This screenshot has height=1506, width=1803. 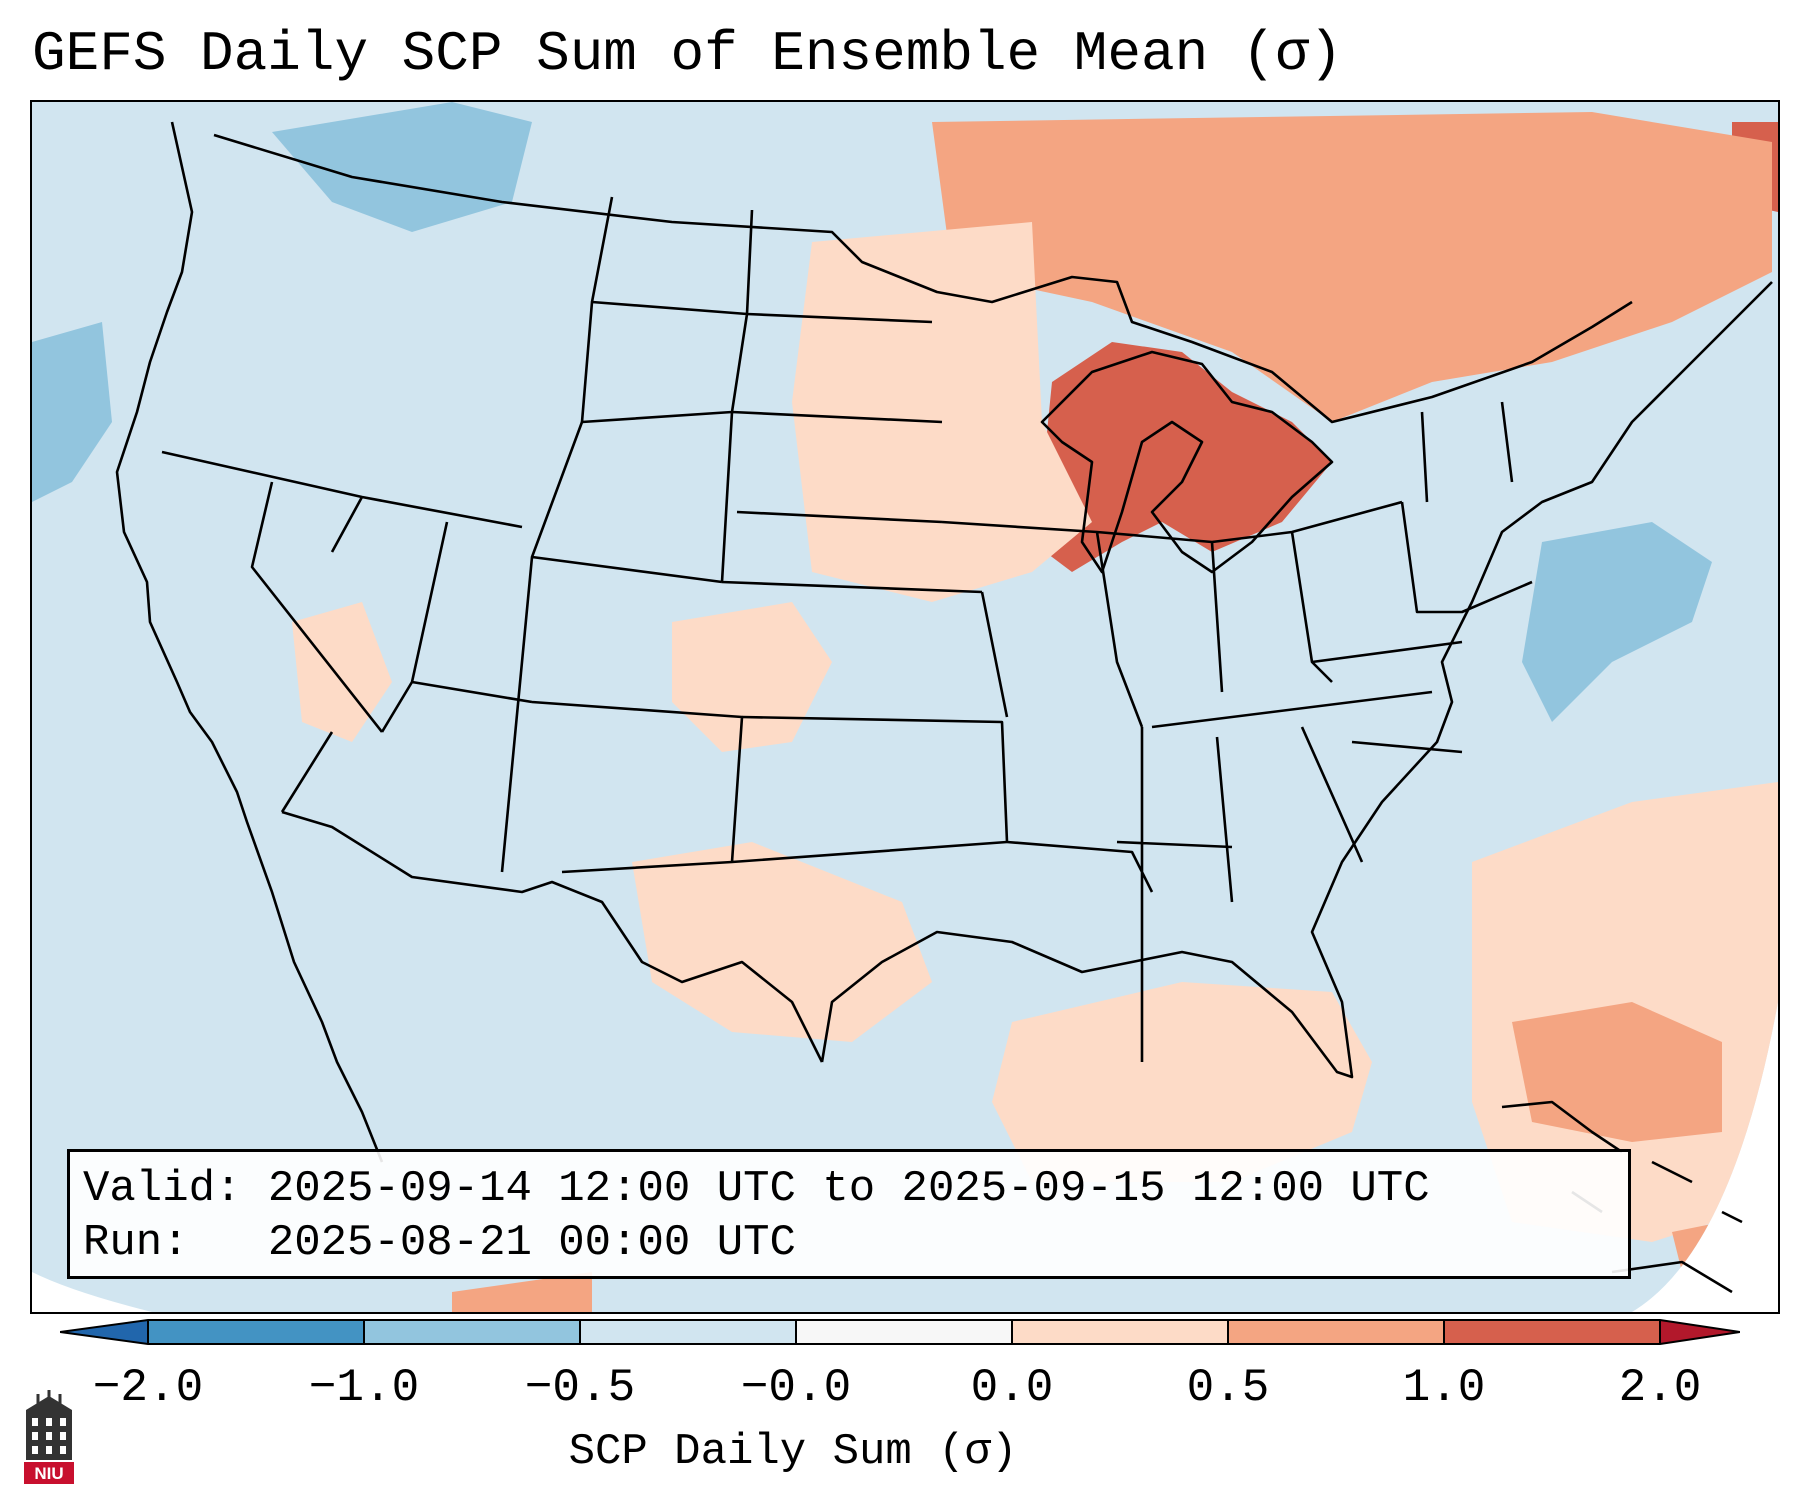 I want to click on colorbar-tick-label: −0.5, so click(x=580, y=1388).